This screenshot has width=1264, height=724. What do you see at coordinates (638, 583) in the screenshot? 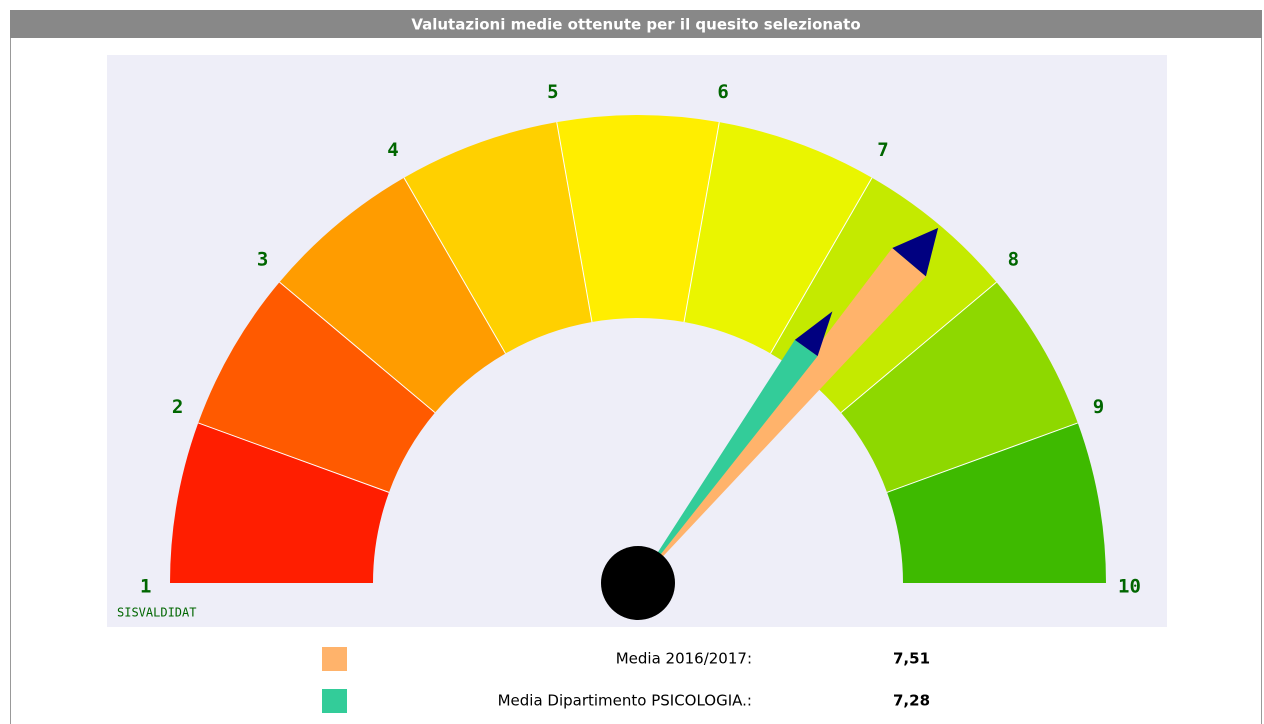
I see `needle-hub` at bounding box center [638, 583].